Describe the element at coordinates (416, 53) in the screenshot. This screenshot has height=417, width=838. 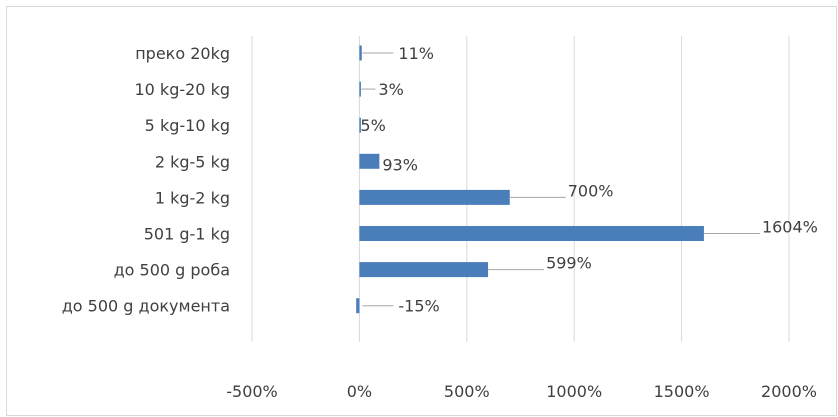
I see `data-label: 11%` at that location.